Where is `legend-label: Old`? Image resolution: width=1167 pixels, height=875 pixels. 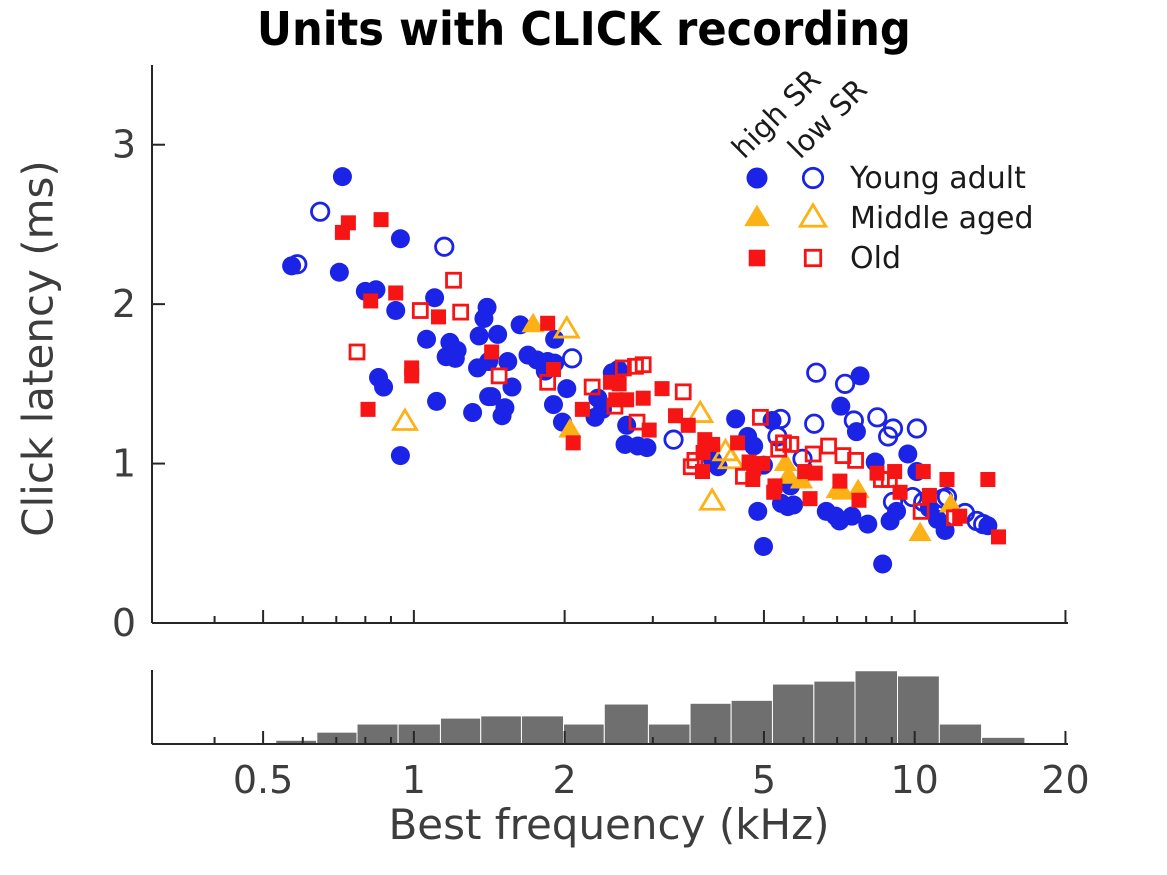 legend-label: Old is located at coordinates (875, 258).